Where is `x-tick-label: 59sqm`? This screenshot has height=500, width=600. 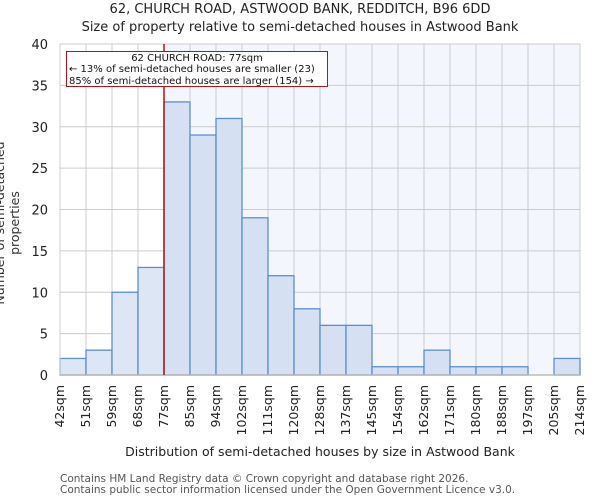 x-tick-label: 59sqm is located at coordinates (111, 406).